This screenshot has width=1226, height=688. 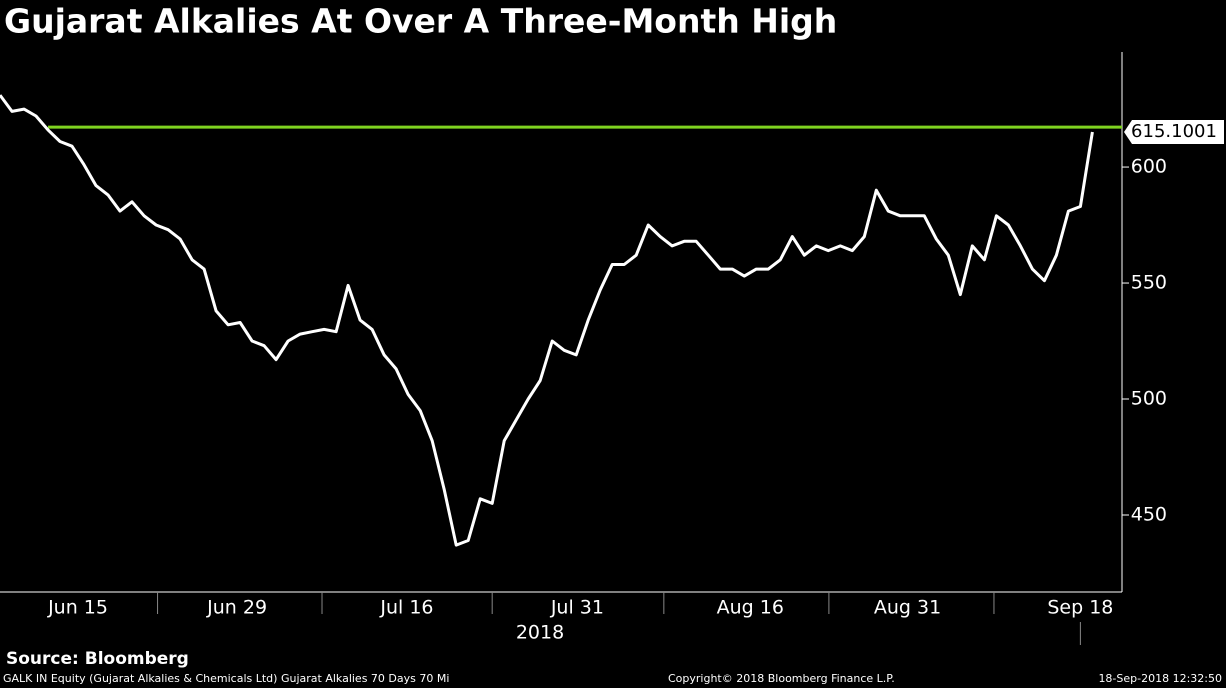 What do you see at coordinates (750, 608) in the screenshot?
I see `x-tick-label: Aug 16` at bounding box center [750, 608].